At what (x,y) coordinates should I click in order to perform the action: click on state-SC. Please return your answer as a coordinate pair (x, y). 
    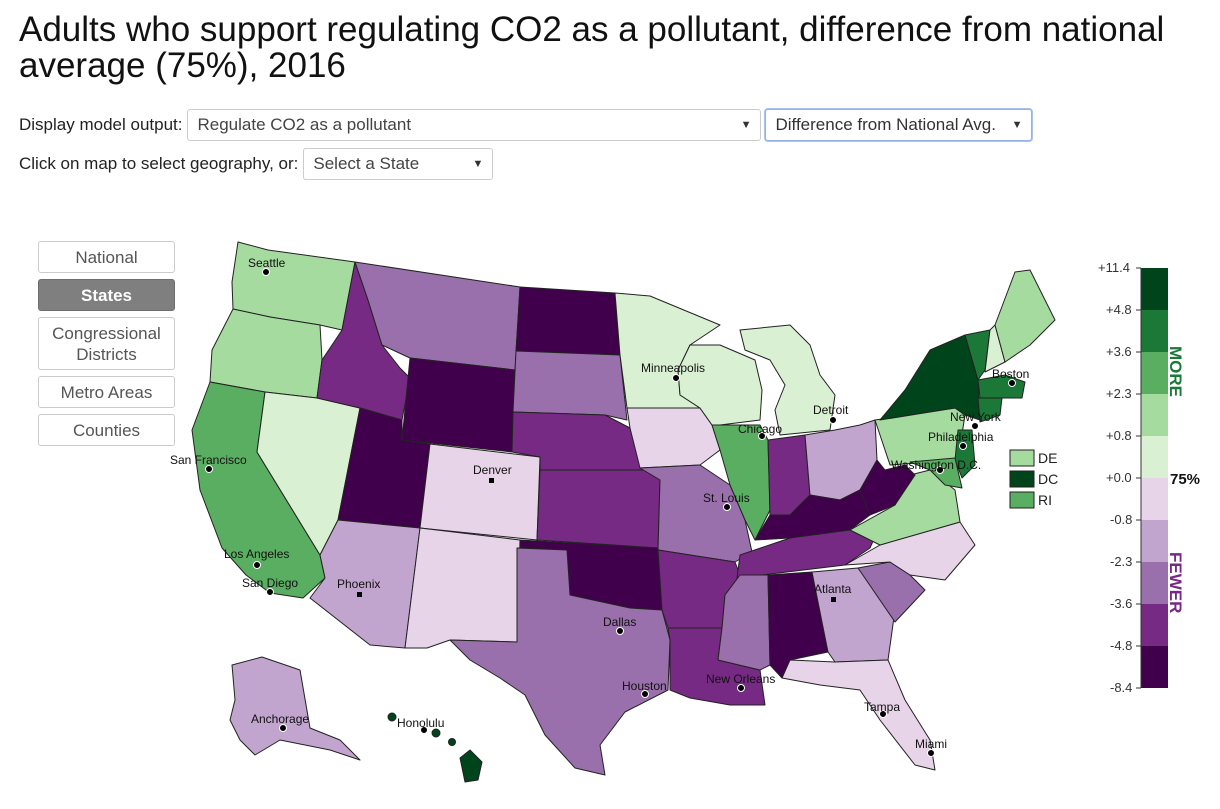
    Looking at the image, I should click on (891, 592).